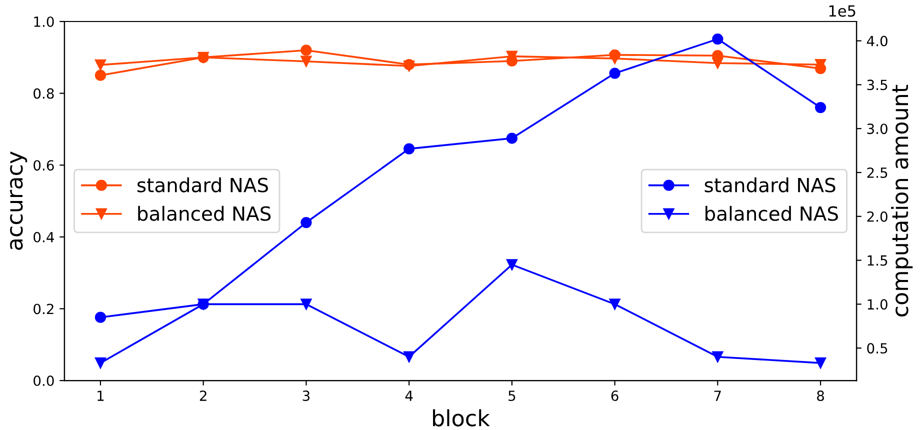 The width and height of the screenshot is (921, 430). Describe the element at coordinates (877, 216) in the screenshot. I see `y2-tick-label: 2.0` at that location.